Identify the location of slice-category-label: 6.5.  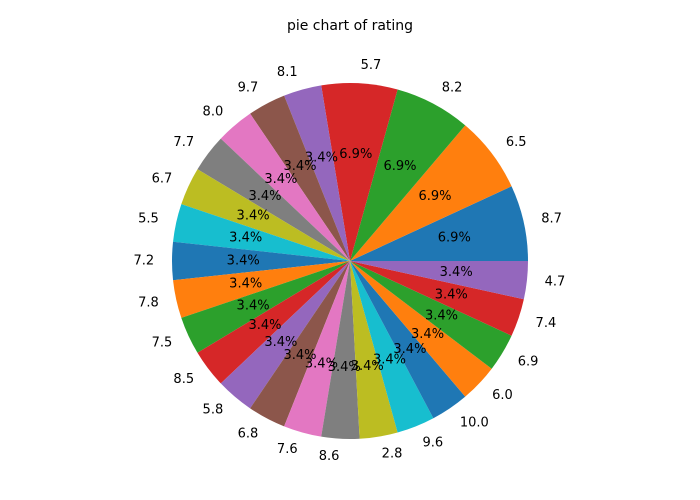
(516, 142).